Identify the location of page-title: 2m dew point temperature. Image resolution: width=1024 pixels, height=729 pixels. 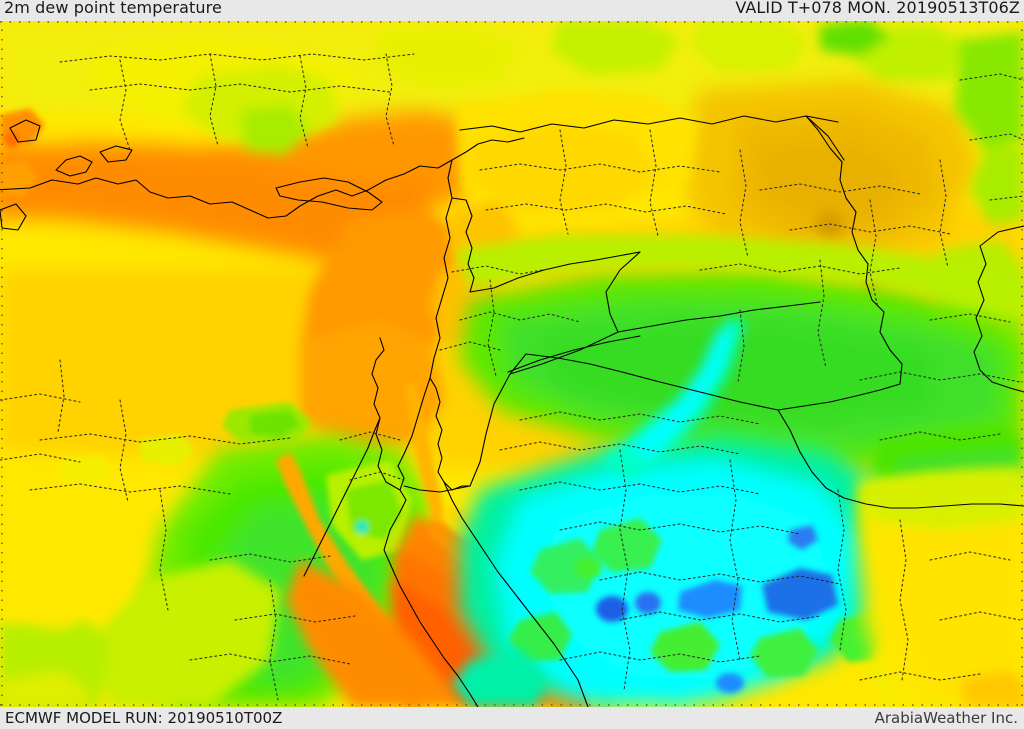
(113, 8).